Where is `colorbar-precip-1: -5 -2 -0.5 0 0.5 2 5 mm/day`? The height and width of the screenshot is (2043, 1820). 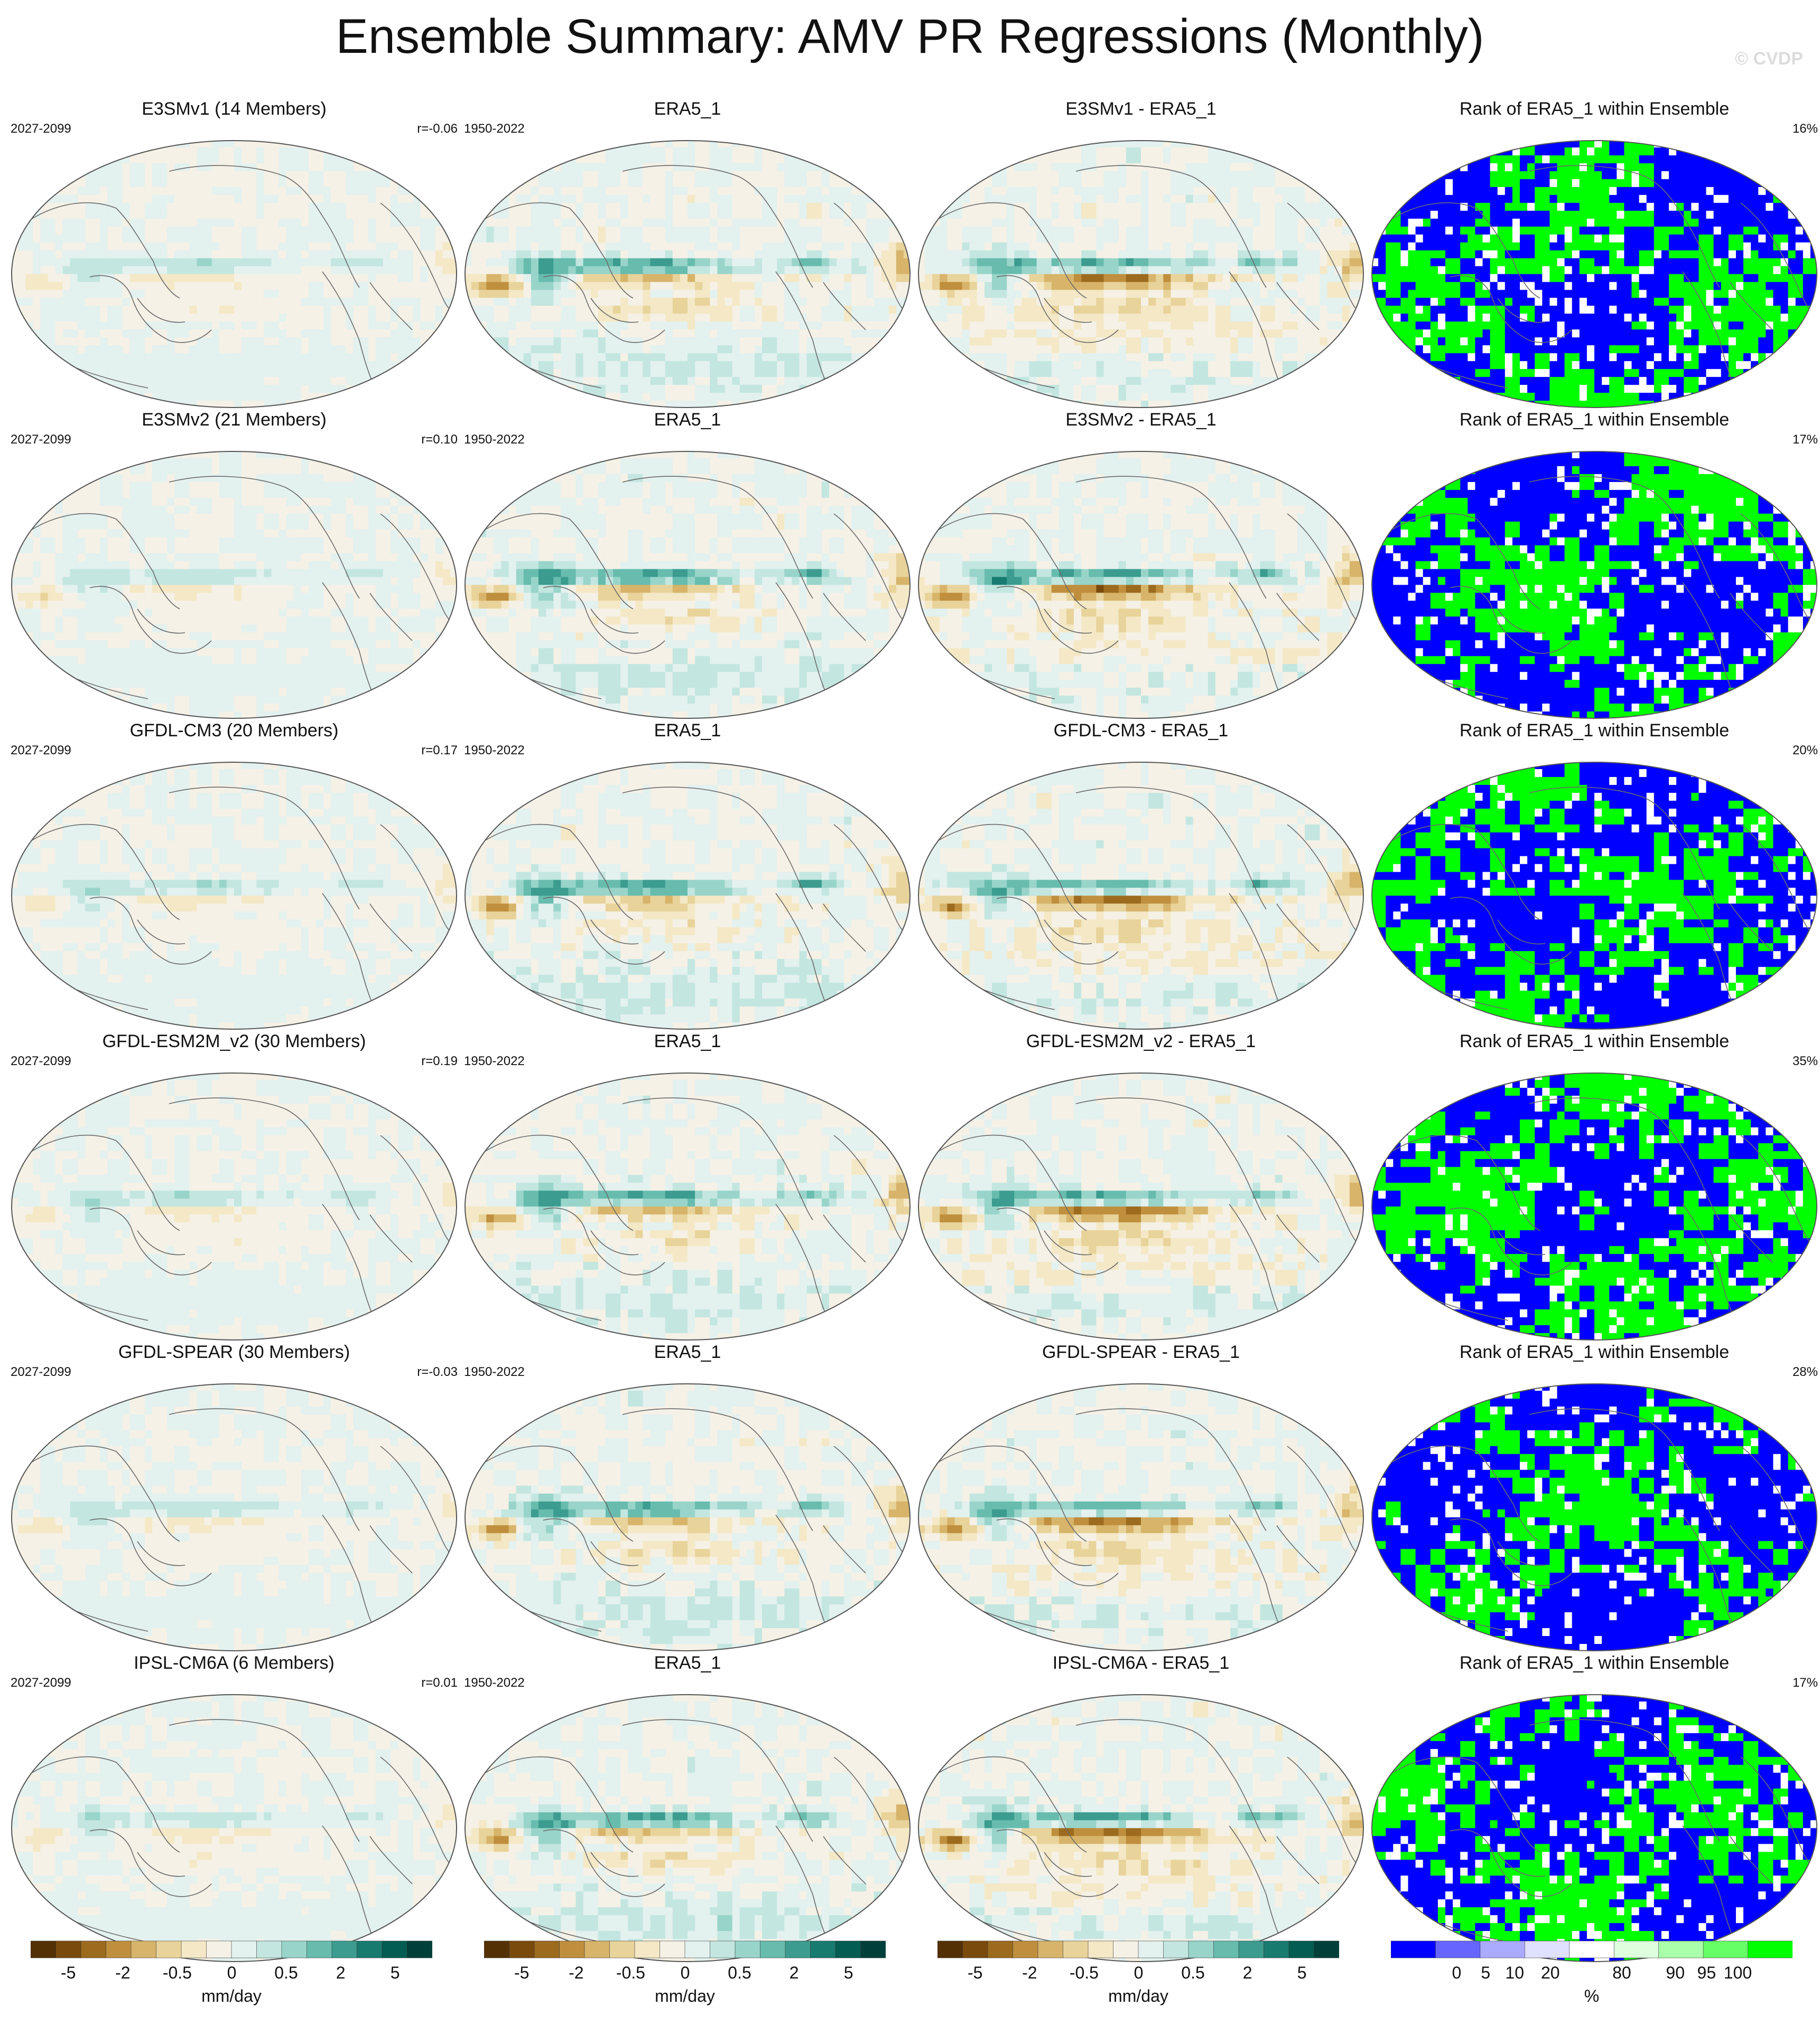 colorbar-precip-1: -5 -2 -0.5 0 0.5 2 5 mm/day is located at coordinates (685, 1987).